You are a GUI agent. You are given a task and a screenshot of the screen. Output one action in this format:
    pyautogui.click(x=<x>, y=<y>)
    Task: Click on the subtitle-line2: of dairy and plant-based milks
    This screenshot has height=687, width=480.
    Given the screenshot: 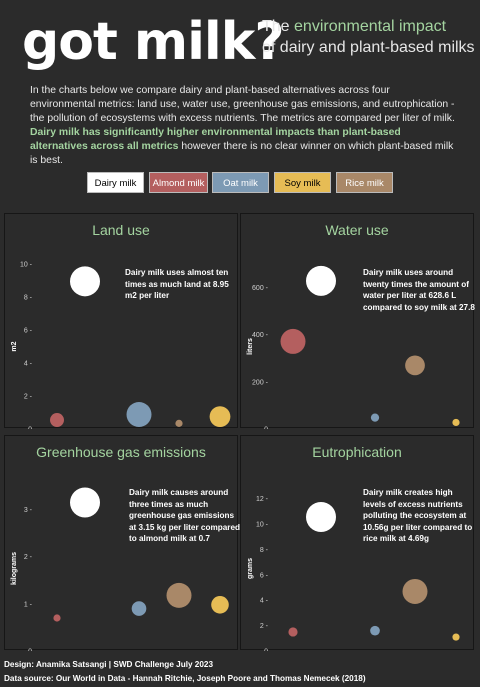 What is the action you would take?
    pyautogui.click(x=368, y=47)
    